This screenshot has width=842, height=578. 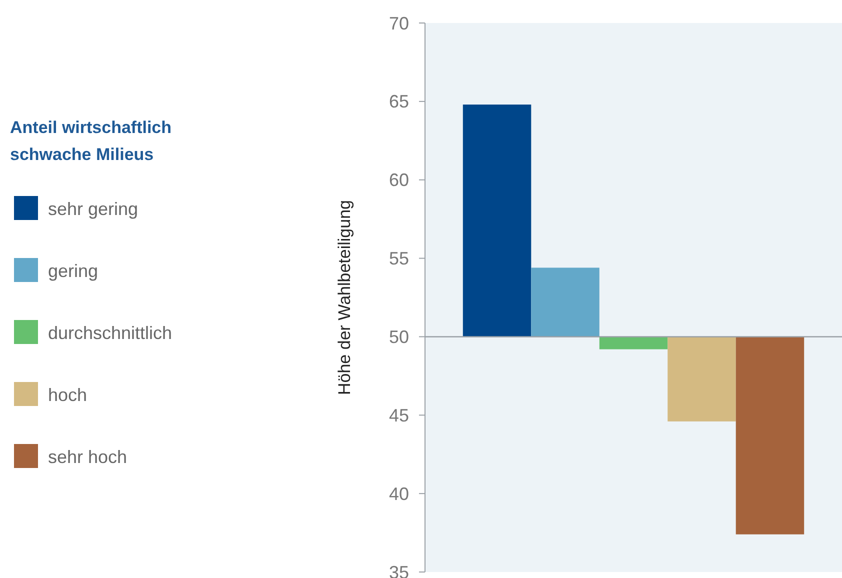 I want to click on legend-label: sehr hoch, so click(x=88, y=457).